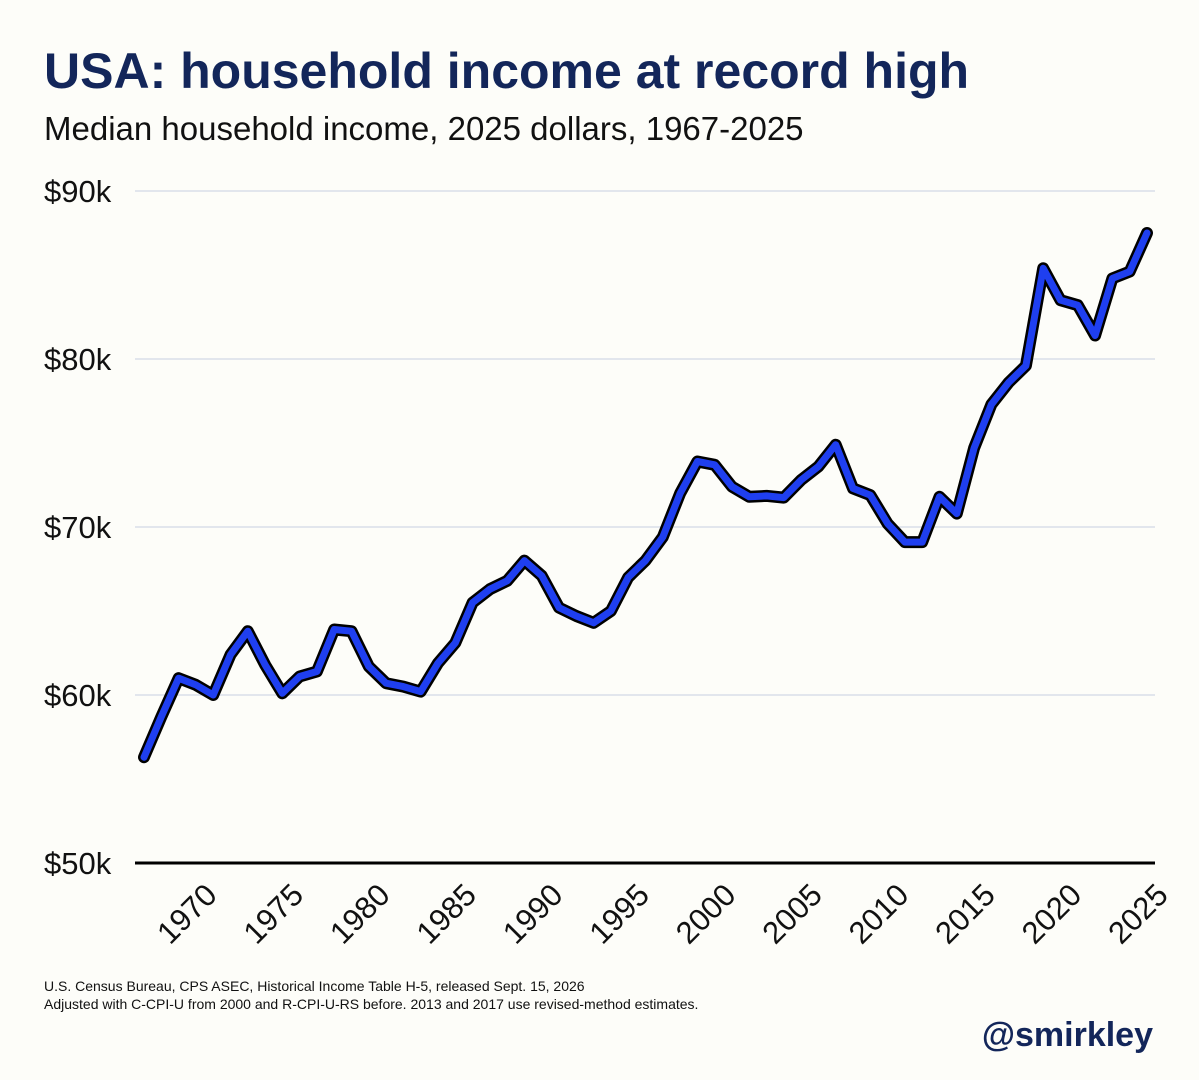  What do you see at coordinates (360, 914) in the screenshot?
I see `x-tick-label: 1980` at bounding box center [360, 914].